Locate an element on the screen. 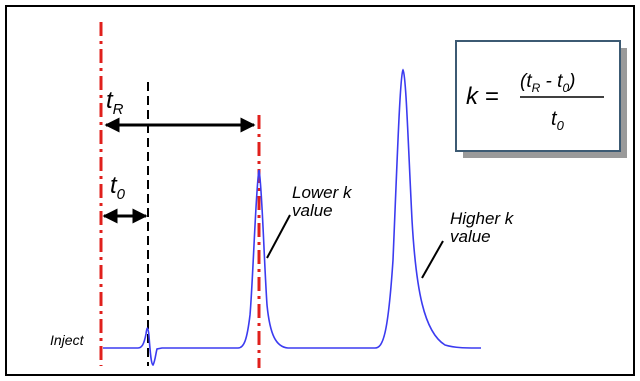 The width and height of the screenshot is (640, 381). higher-k-label: Higher k value is located at coordinates (482, 227).